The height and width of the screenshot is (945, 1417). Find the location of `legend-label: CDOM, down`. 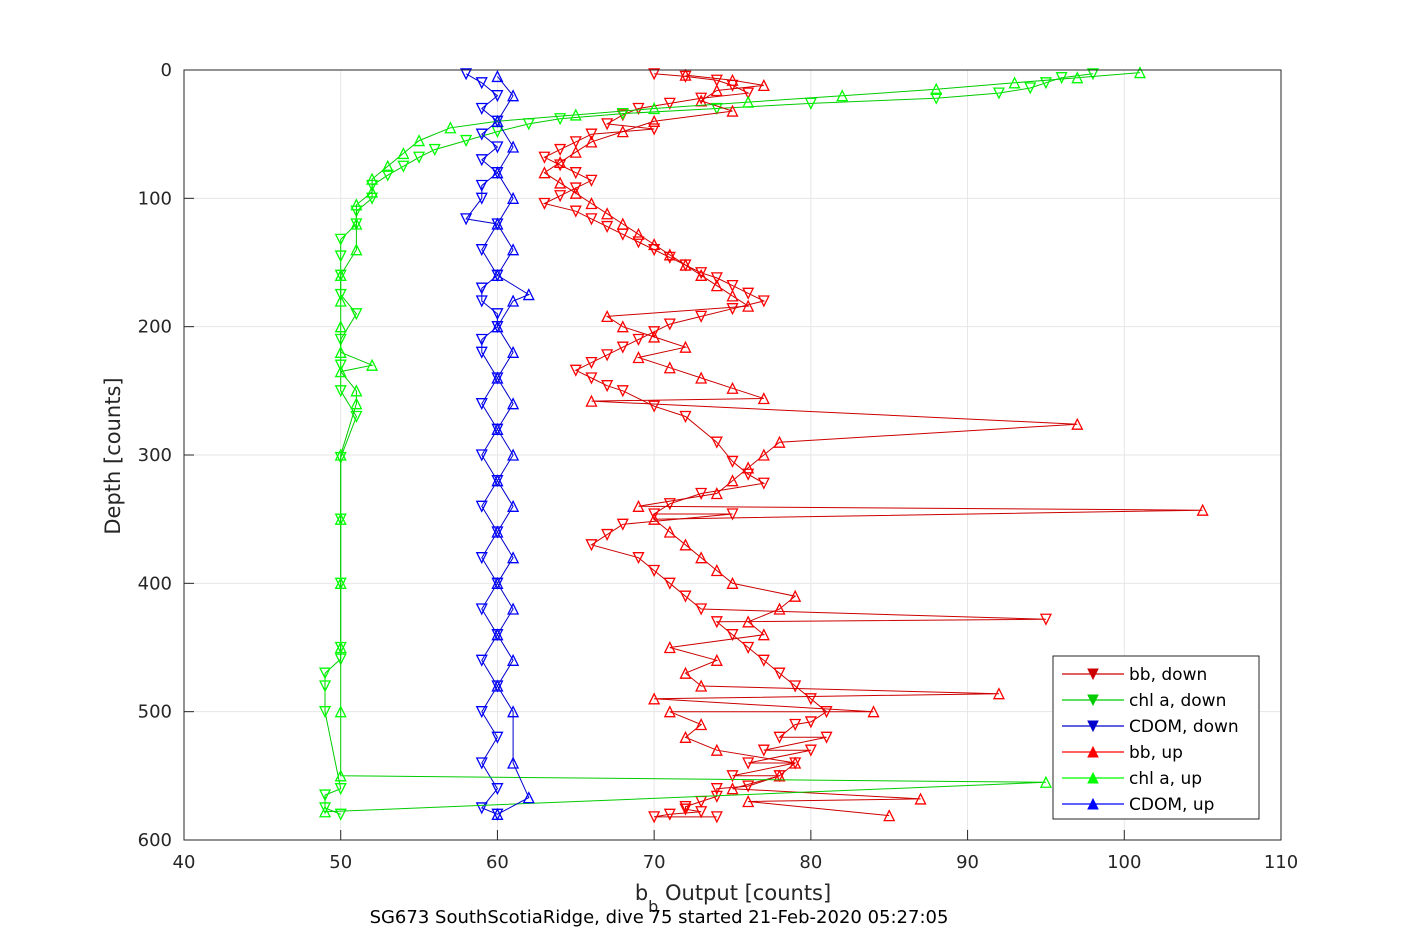

legend-label: CDOM, down is located at coordinates (1184, 727).